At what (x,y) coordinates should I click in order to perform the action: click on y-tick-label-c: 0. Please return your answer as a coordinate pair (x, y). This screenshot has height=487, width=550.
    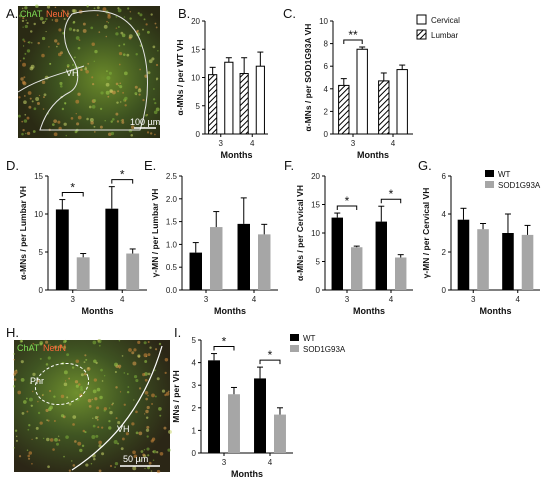
    Looking at the image, I should click on (326, 134).